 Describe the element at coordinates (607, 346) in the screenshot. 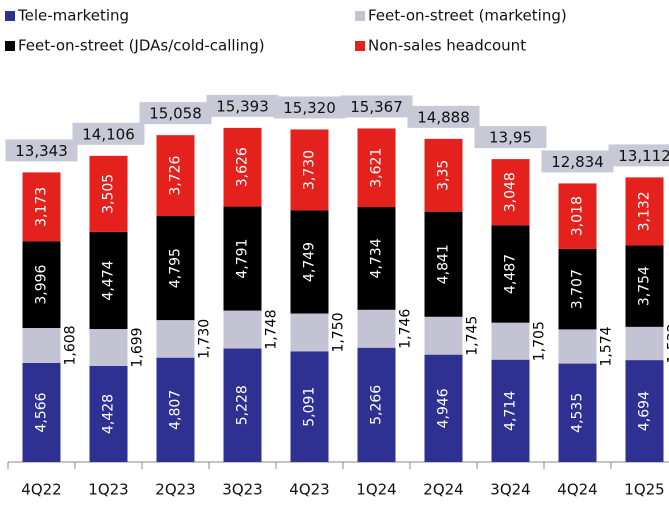

I see `data-label: 1,574` at that location.